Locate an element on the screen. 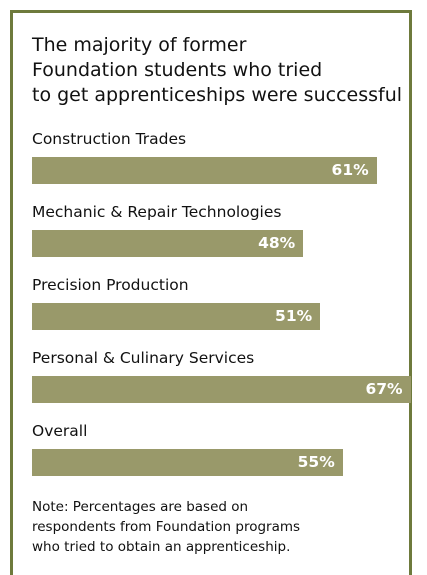  note: respondents from Foundation programs is located at coordinates (166, 527).